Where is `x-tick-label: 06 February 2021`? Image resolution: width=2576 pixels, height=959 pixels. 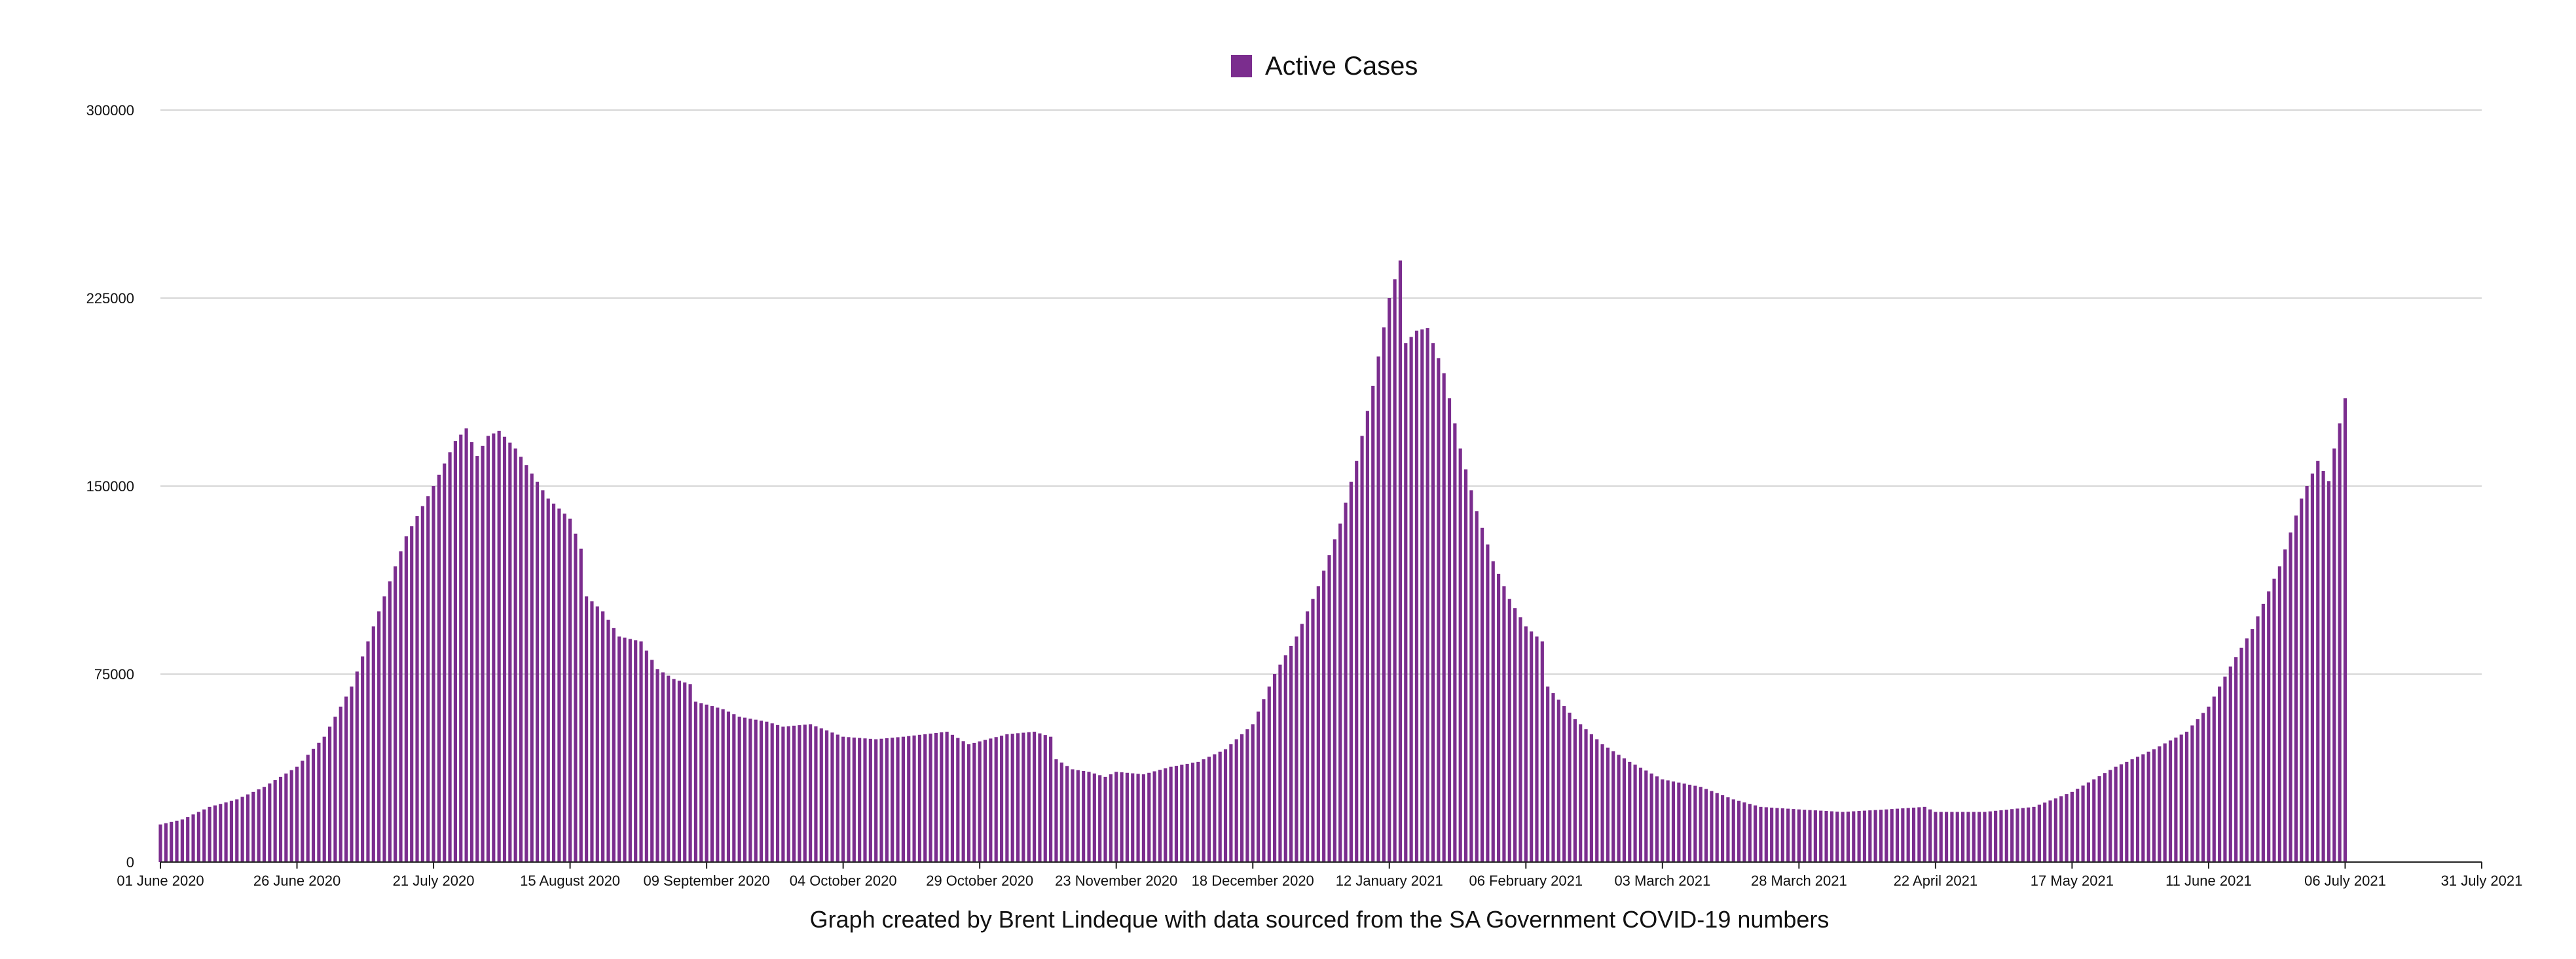
x-tick-label: 06 February 2021 is located at coordinates (1526, 881).